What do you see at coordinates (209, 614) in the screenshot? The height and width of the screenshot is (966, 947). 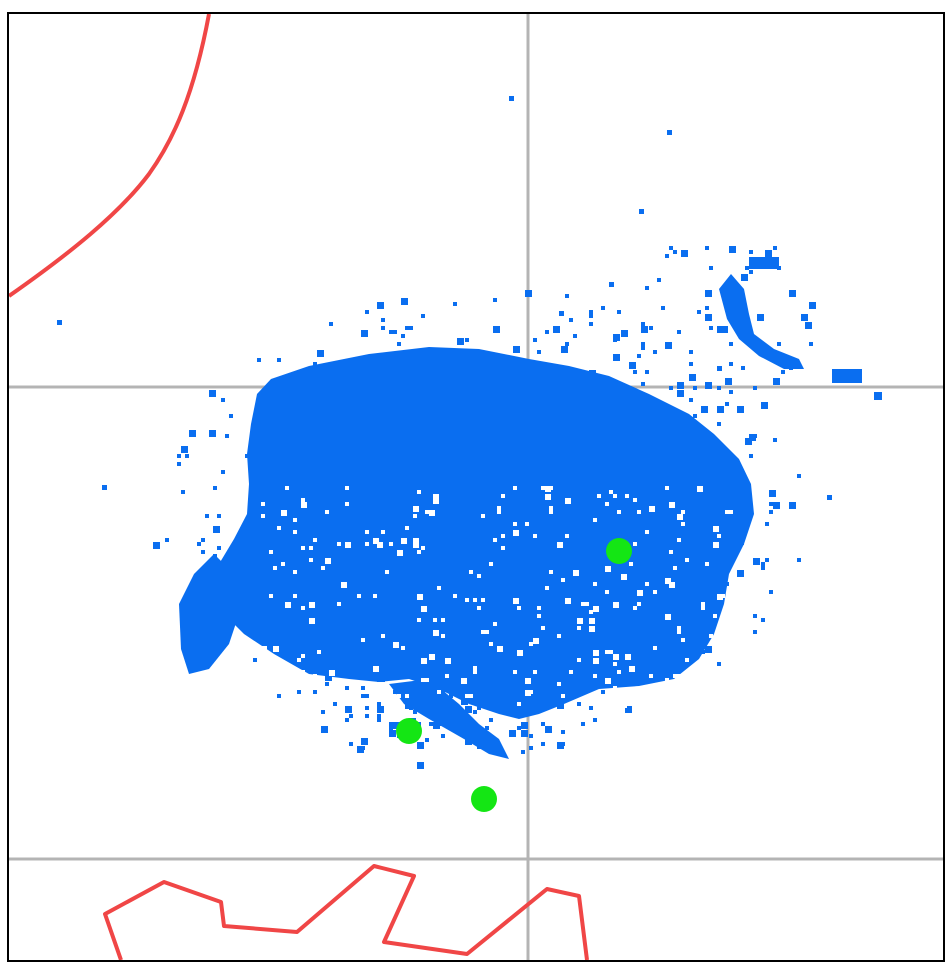 I see `density-left-lobe` at bounding box center [209, 614].